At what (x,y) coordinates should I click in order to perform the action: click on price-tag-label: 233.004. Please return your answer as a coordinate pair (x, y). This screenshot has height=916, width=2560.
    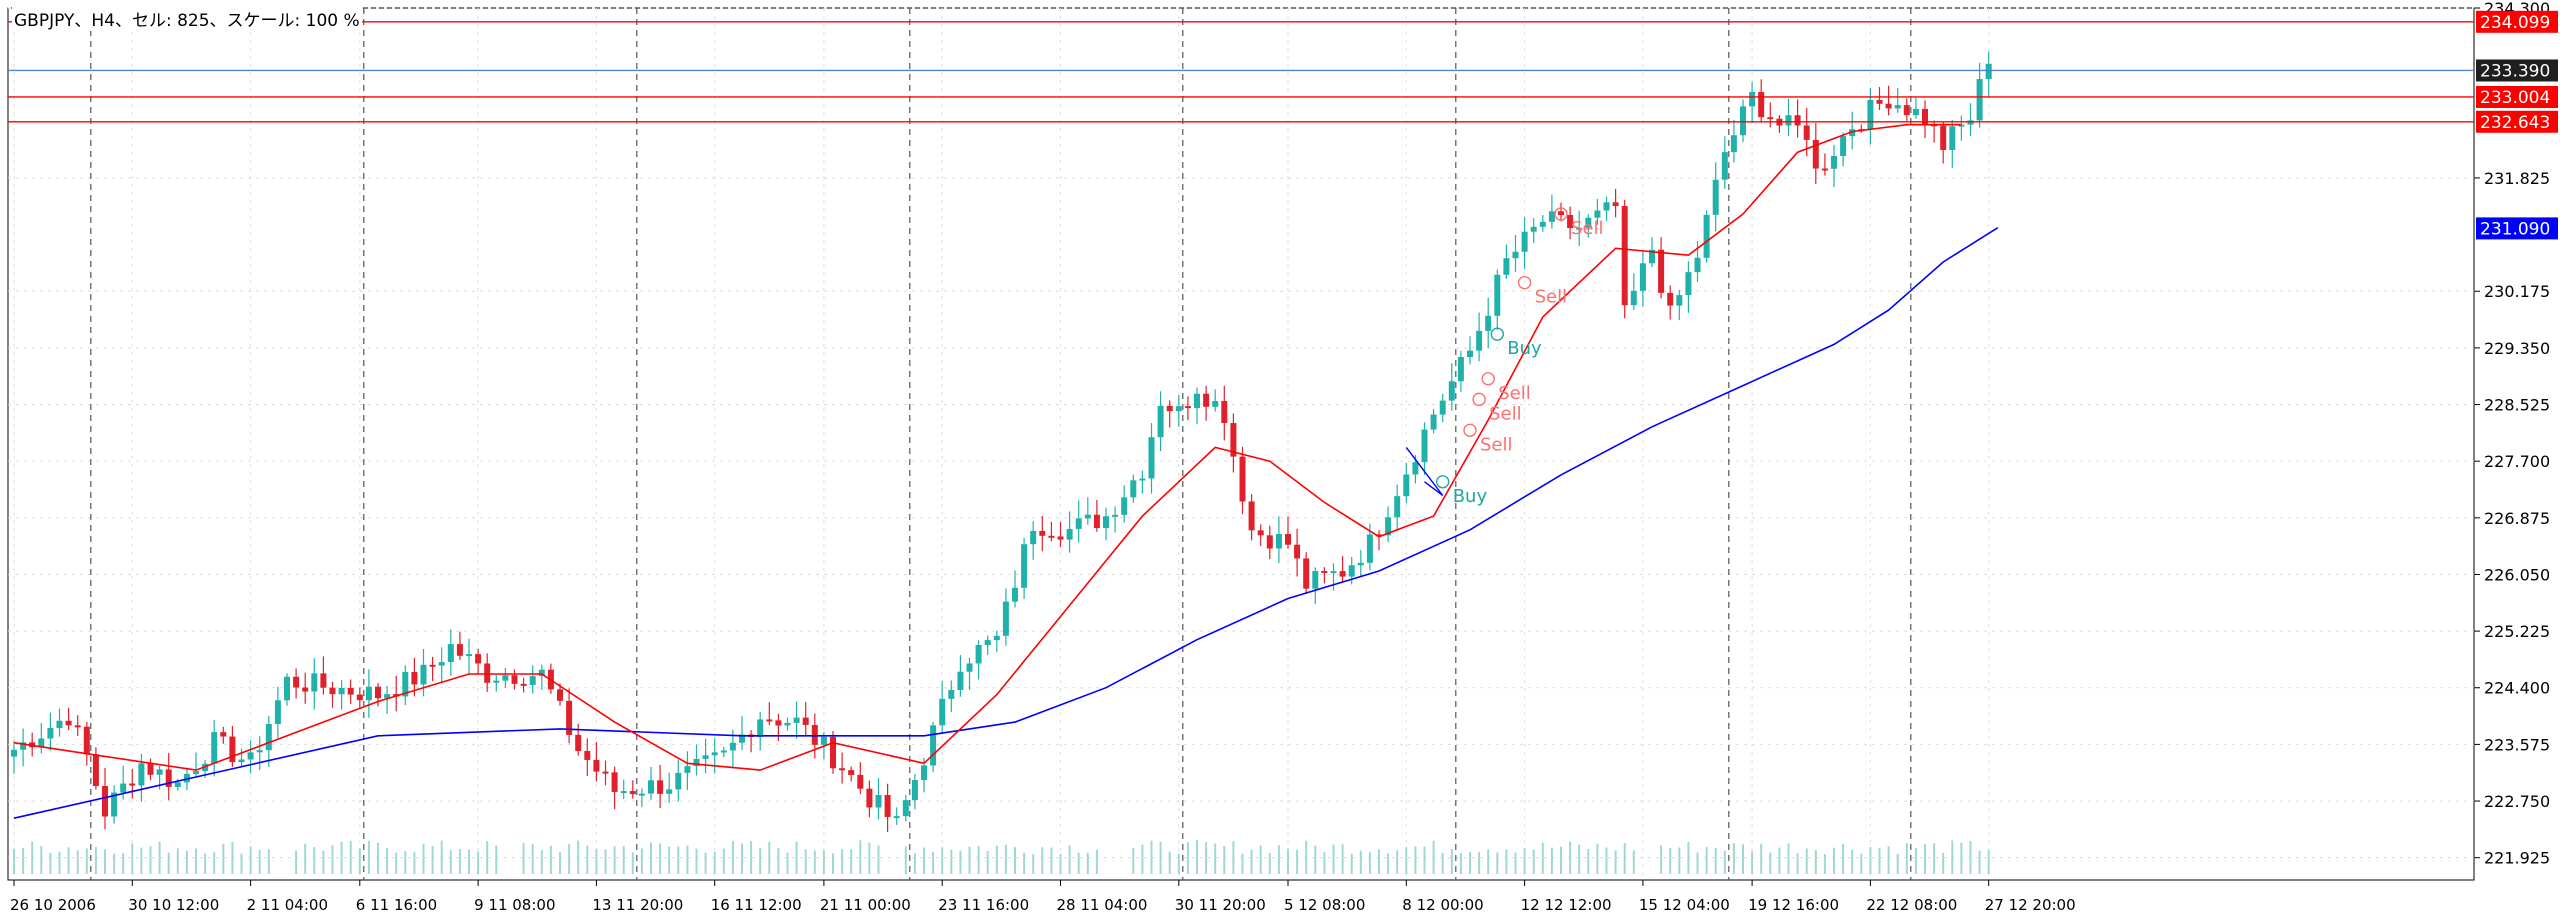
    Looking at the image, I should click on (2515, 98).